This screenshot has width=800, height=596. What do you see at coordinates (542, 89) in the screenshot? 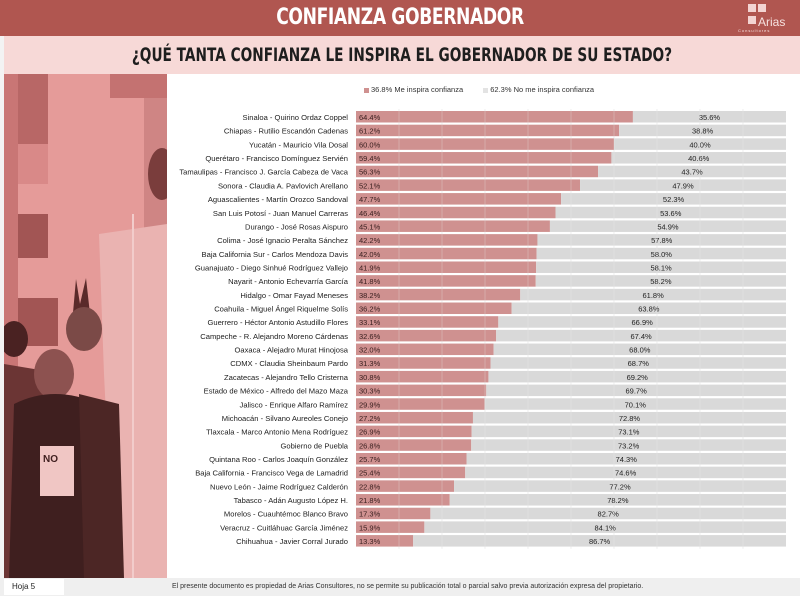
I see `legend-label-no-confianza: 62.3% No me inspira confianza` at bounding box center [542, 89].